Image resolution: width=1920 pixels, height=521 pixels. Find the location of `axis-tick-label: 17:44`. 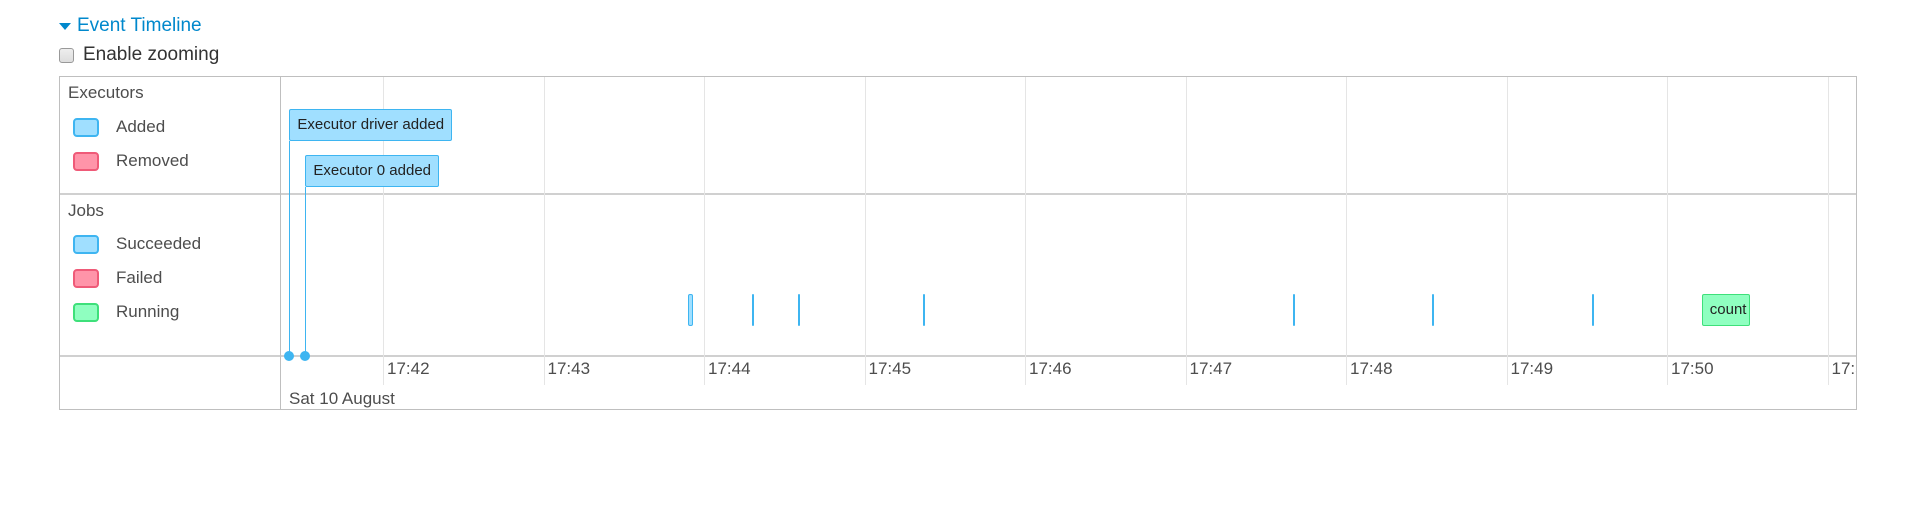

axis-tick-label: 17:44 is located at coordinates (729, 368).